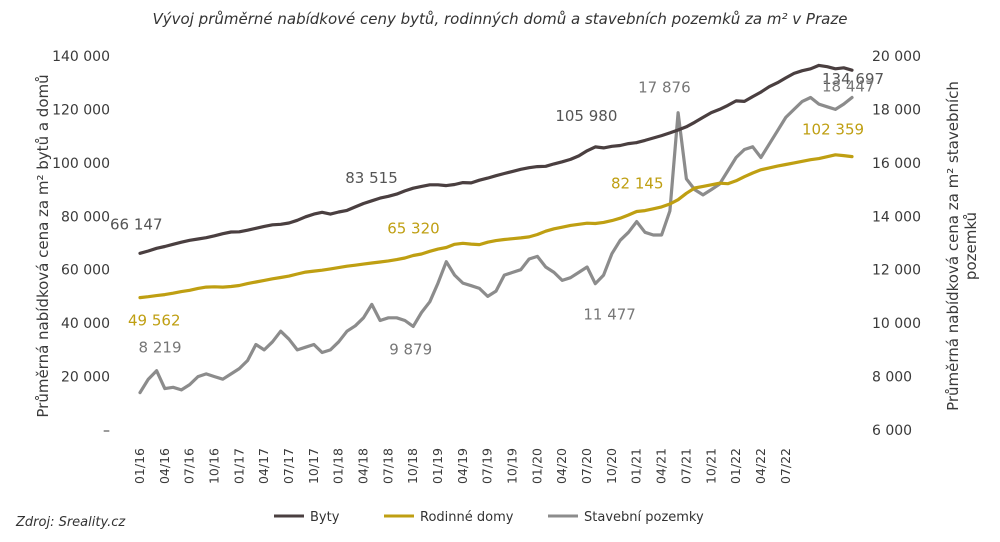 This screenshot has width=1000, height=542. I want to click on legend: Byty Rodinné domy Stavební pozemky, so click(489, 517).